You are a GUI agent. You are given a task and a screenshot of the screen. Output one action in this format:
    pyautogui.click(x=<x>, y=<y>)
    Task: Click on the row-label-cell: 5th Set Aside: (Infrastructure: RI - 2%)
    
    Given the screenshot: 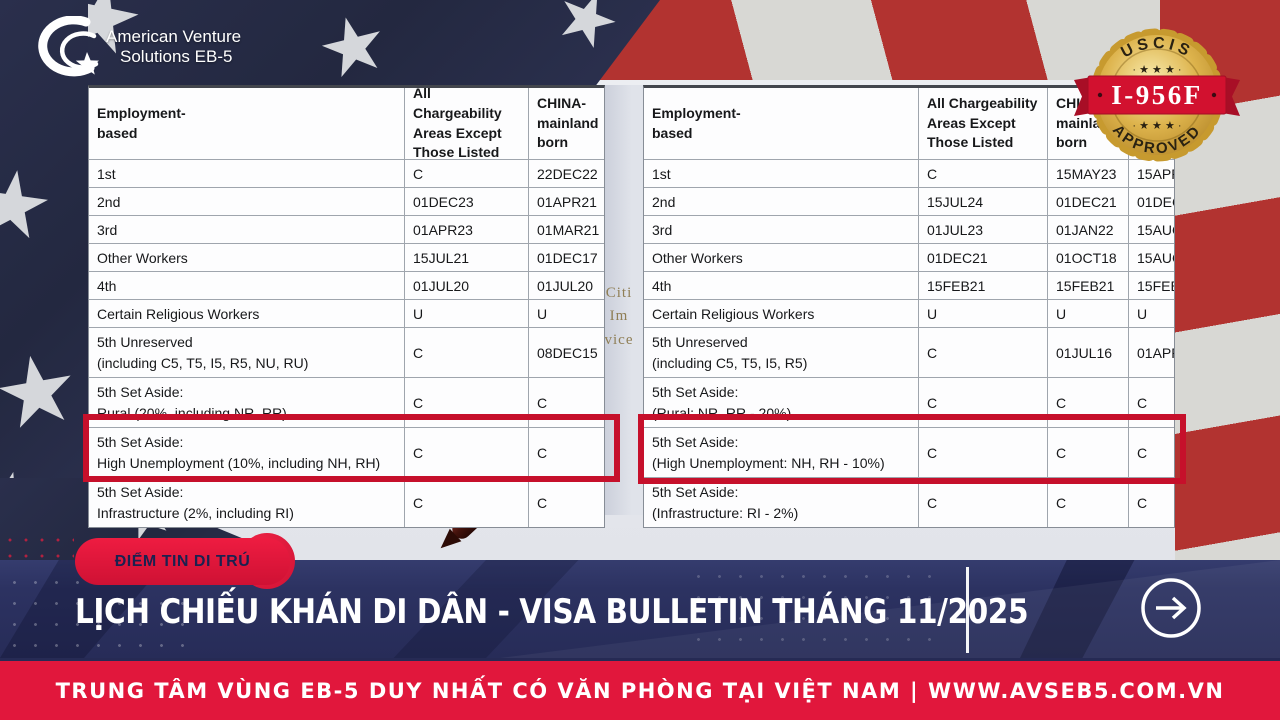 What is the action you would take?
    pyautogui.click(x=781, y=502)
    